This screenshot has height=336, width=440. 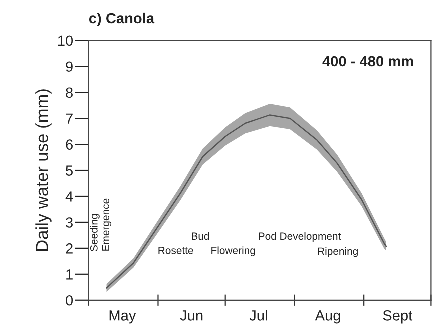 I want to click on x-tick-label: May, so click(x=123, y=317).